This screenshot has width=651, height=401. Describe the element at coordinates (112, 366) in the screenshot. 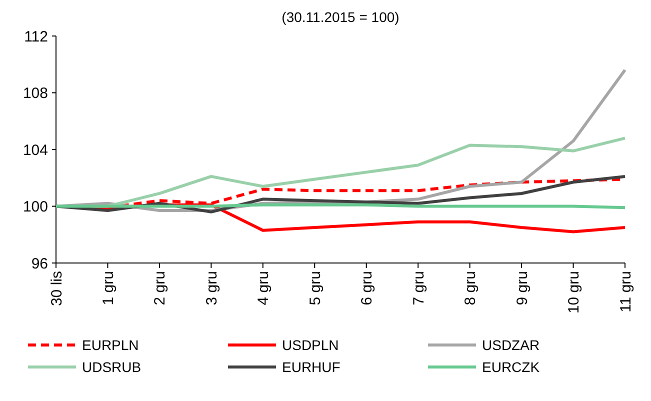

I see `legend-label: UDSRUB` at that location.